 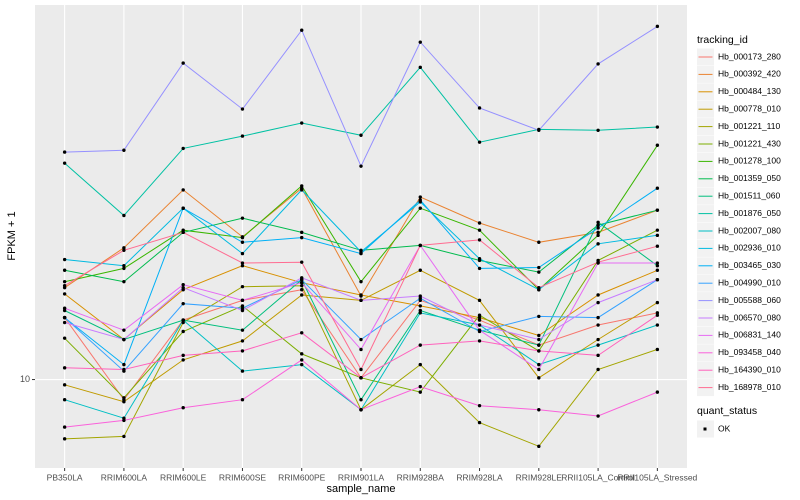 I want to click on x-tick-label: RRIM928LE, so click(x=539, y=477).